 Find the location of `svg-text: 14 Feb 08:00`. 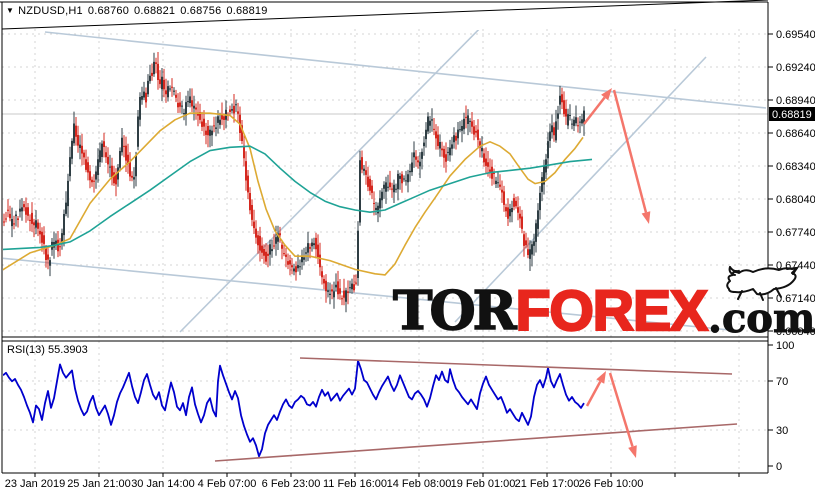

svg-text: 14 Feb 08:00 is located at coordinates (419, 484).